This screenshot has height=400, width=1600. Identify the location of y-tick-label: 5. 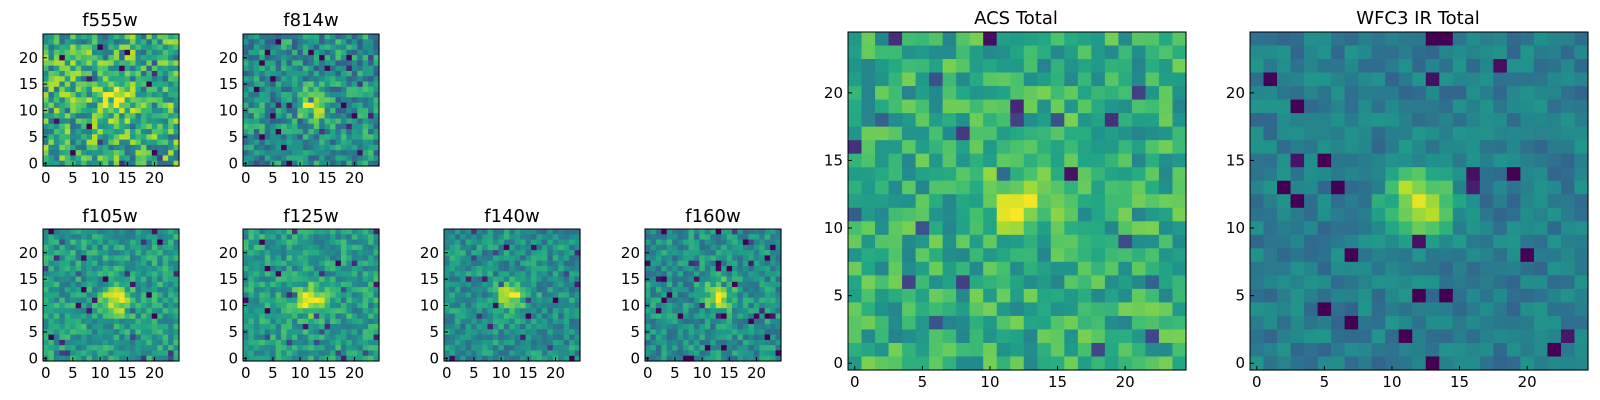
(233, 332).